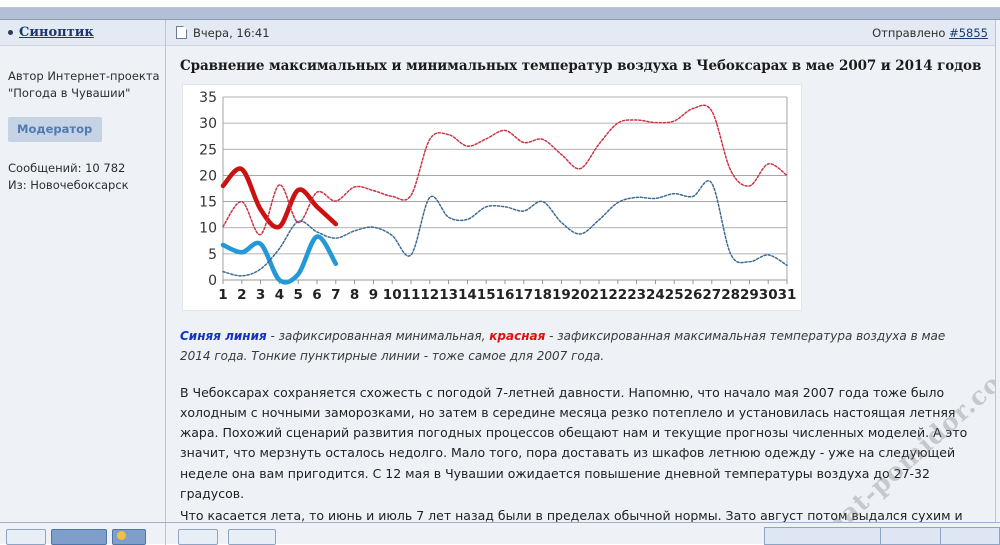 The width and height of the screenshot is (1000, 545). I want to click on author-name-link: Синоптик, so click(56, 32).